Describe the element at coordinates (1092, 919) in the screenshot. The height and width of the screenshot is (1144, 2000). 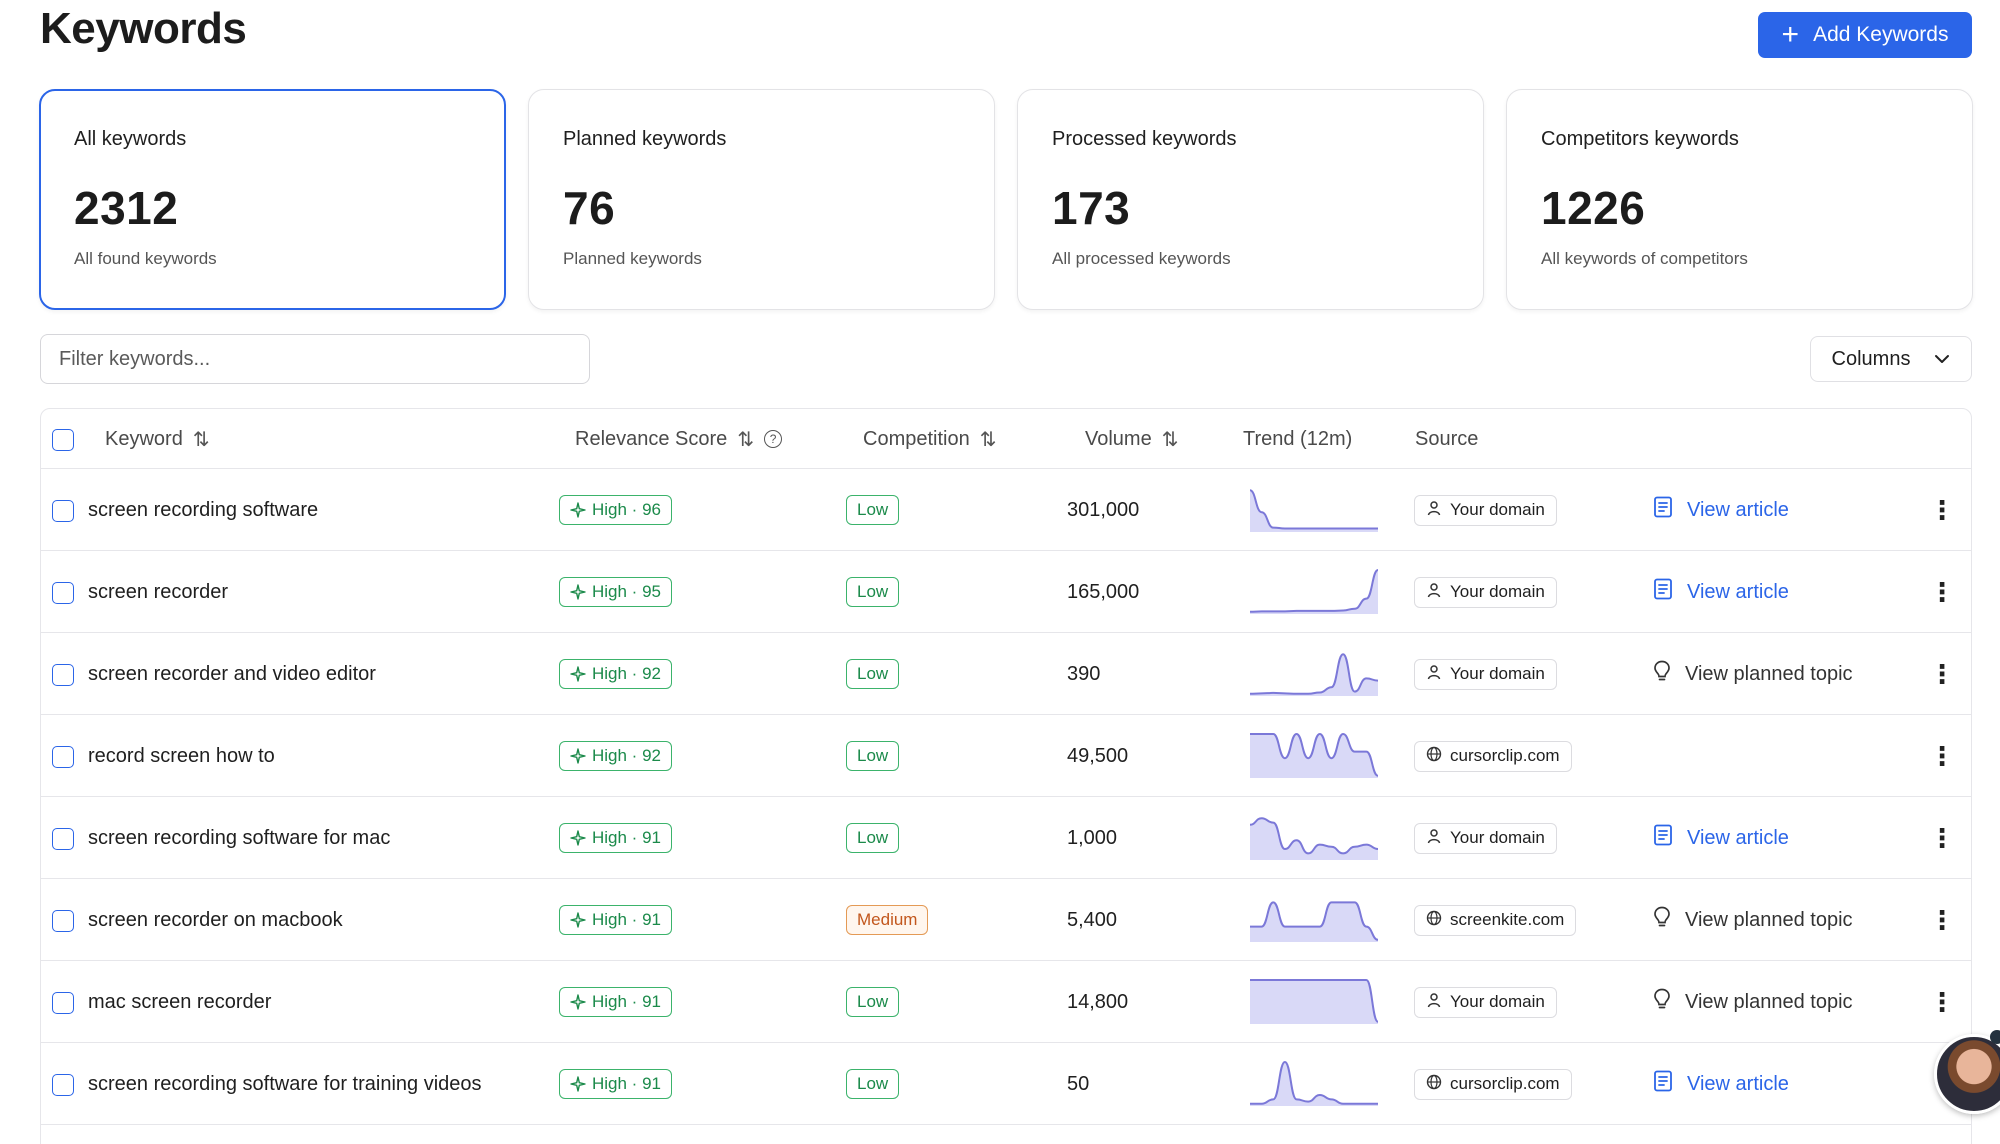
I see `volume-value: 5,400` at that location.